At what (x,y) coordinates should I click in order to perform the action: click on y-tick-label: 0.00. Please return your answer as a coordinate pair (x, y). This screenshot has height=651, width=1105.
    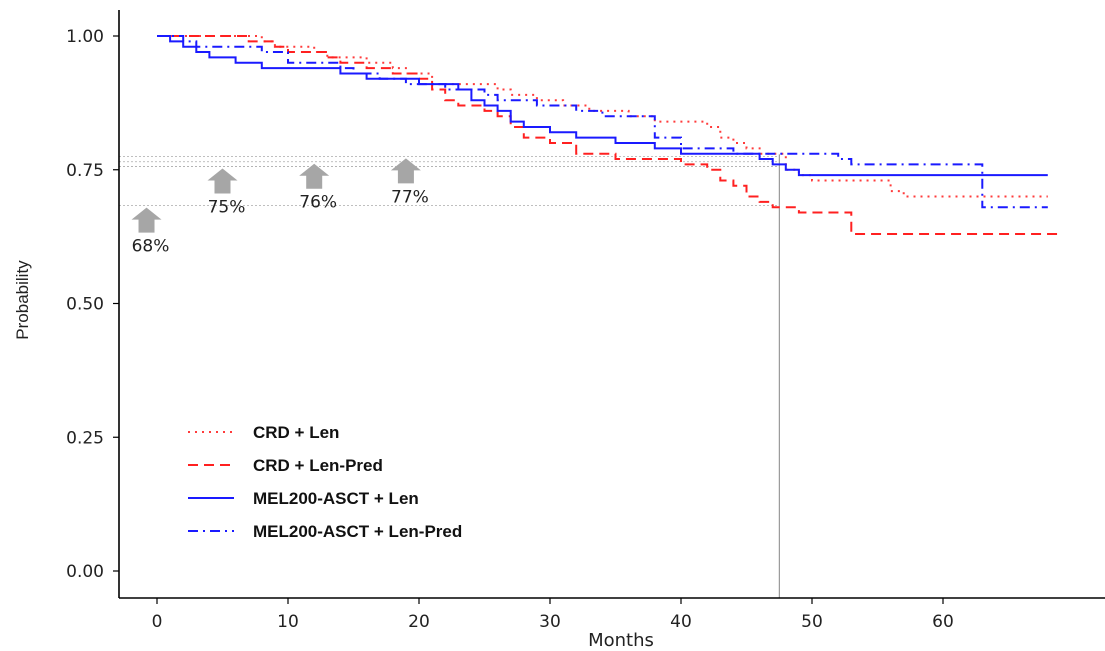
    Looking at the image, I should click on (85, 572).